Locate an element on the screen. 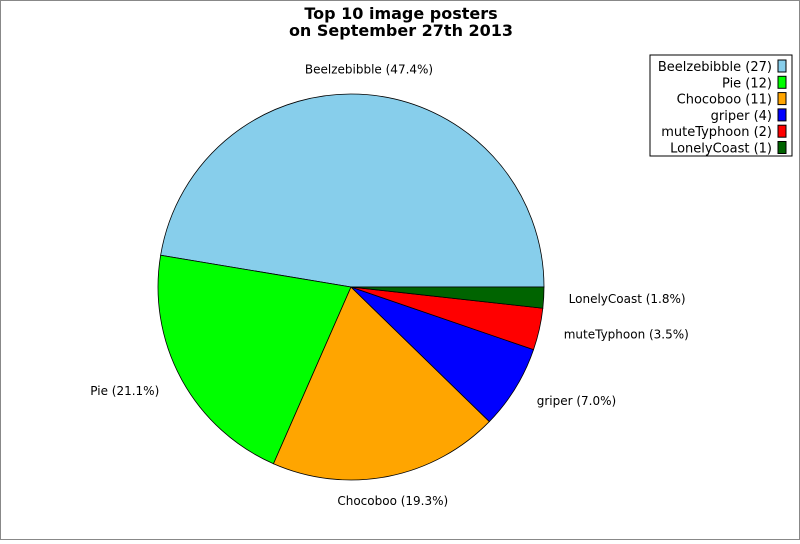 The width and height of the screenshot is (800, 544). legend-swatch-LonelyCoast is located at coordinates (782, 147).